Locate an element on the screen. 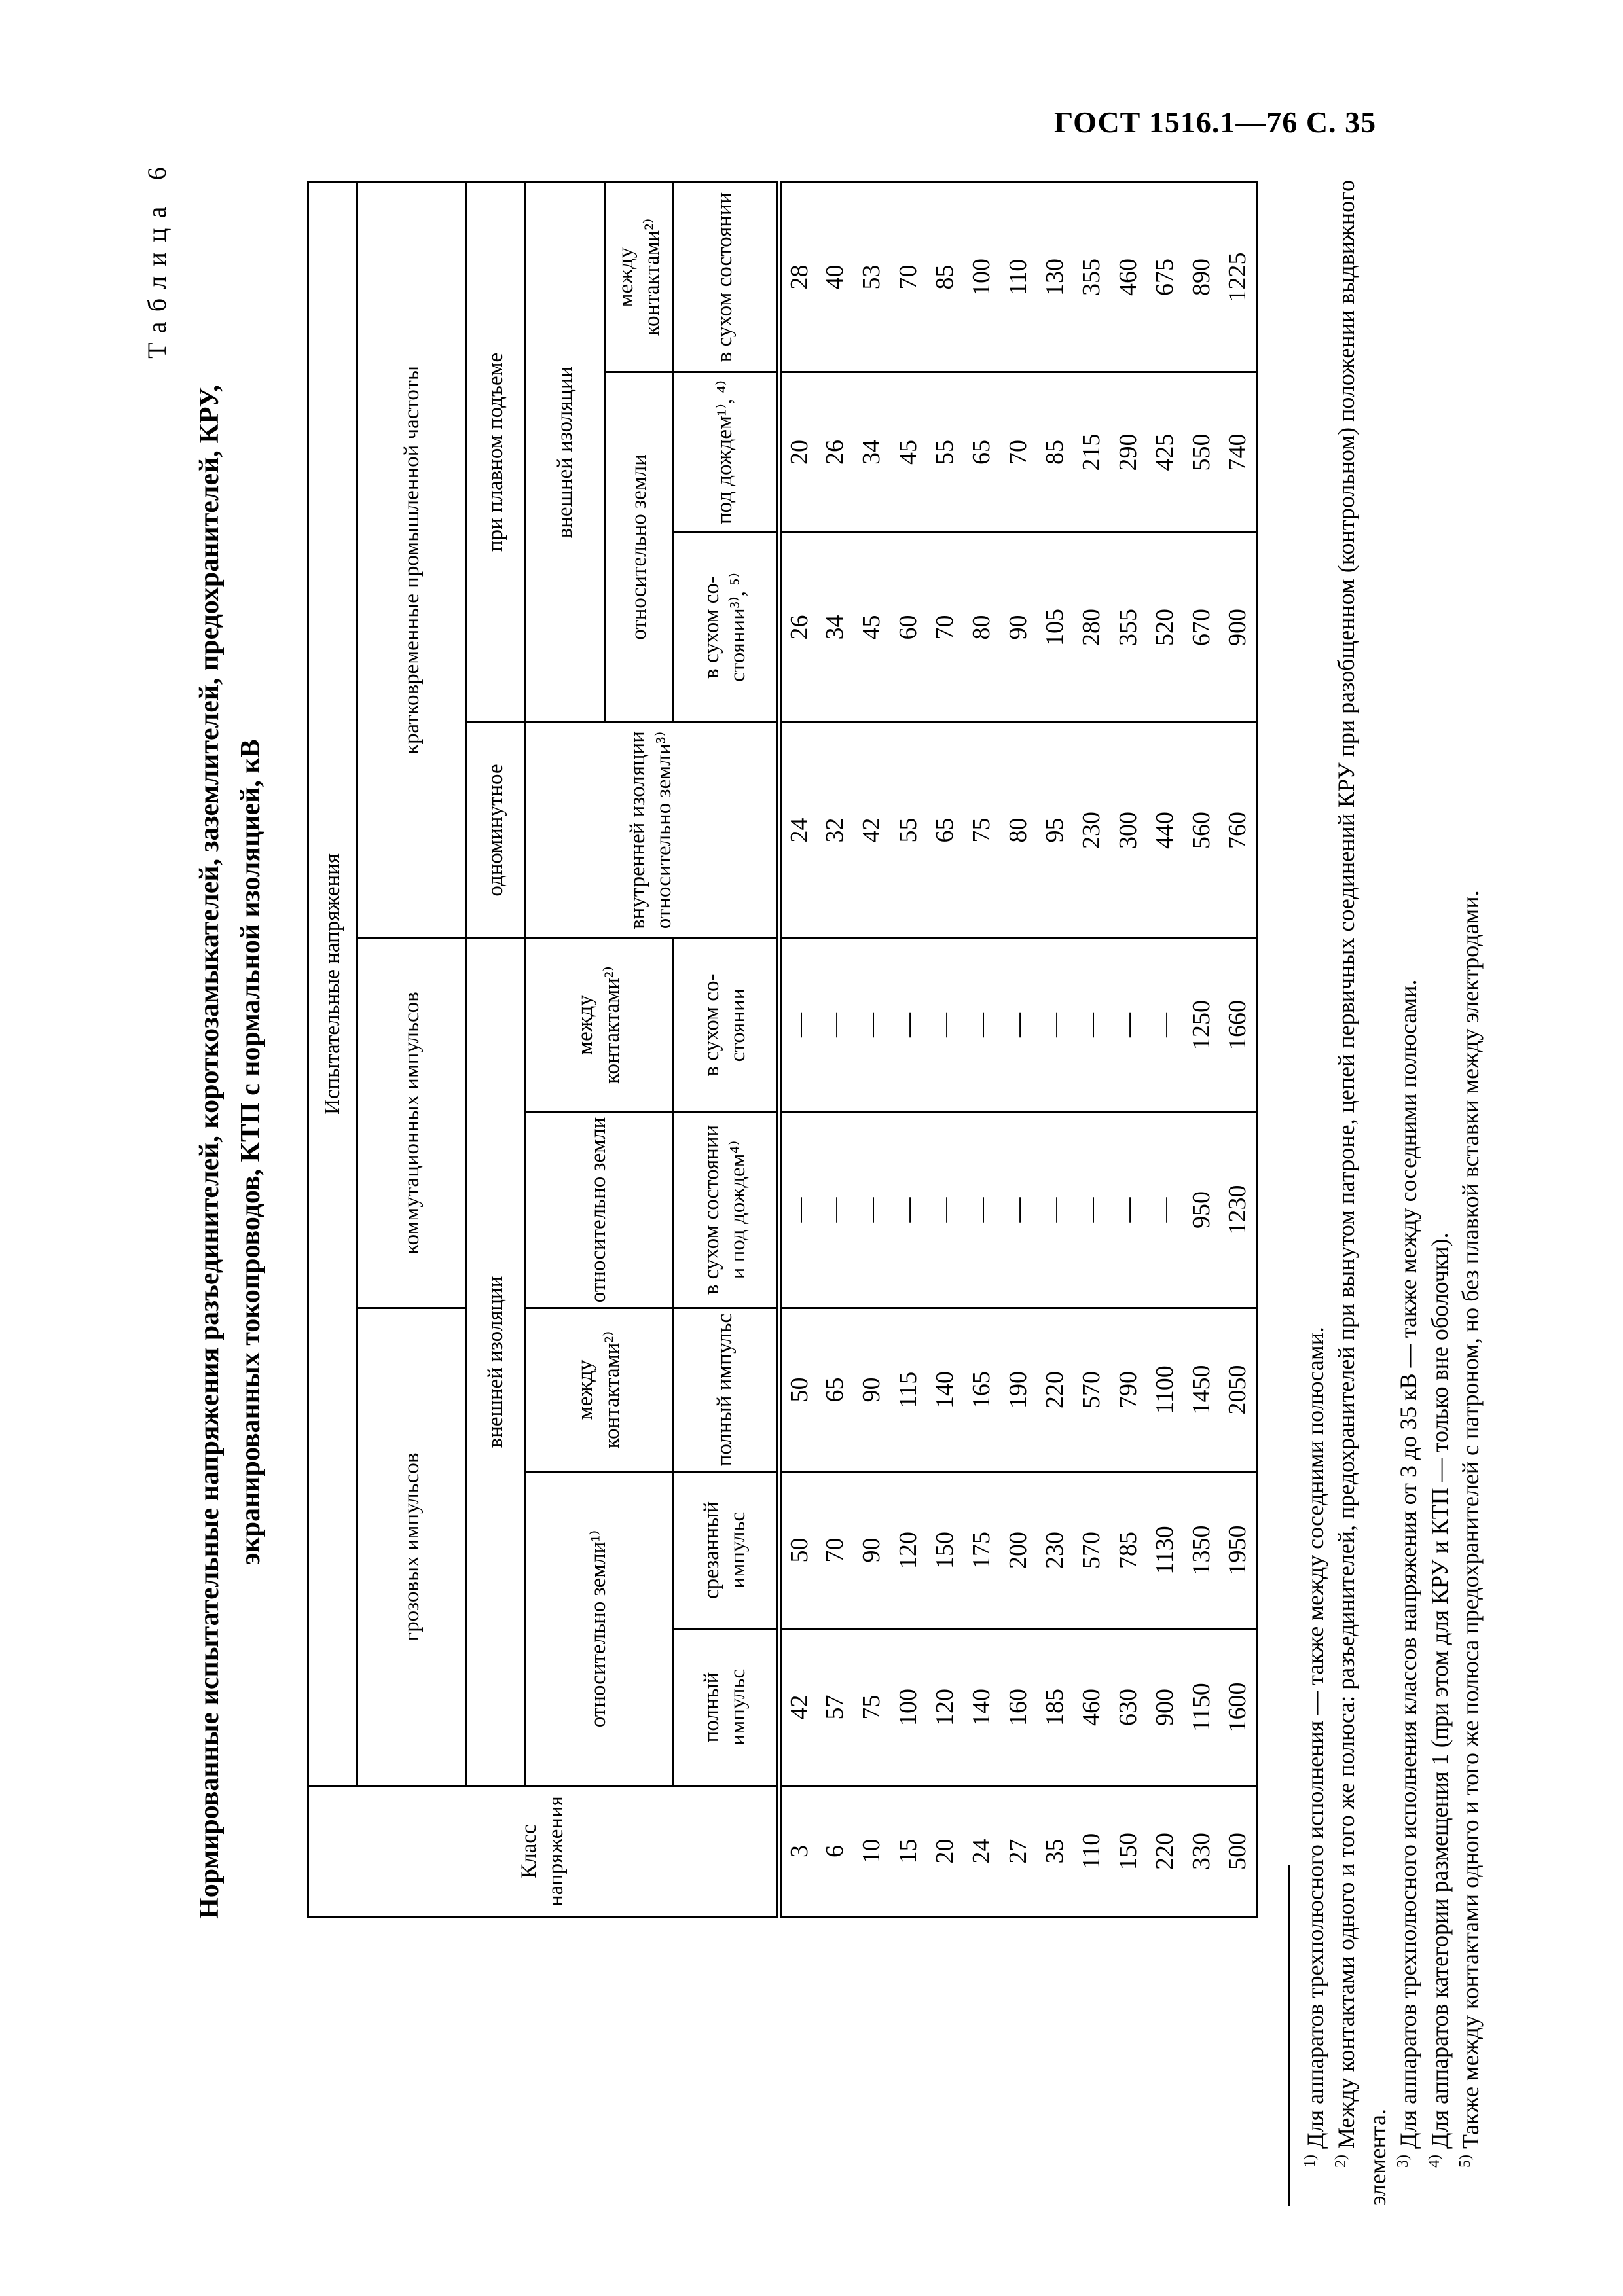 The image size is (1623, 2296). table-row: 330 1150 1350 1450 950 1250 560 670 550 890 is located at coordinates (1201, 1049).